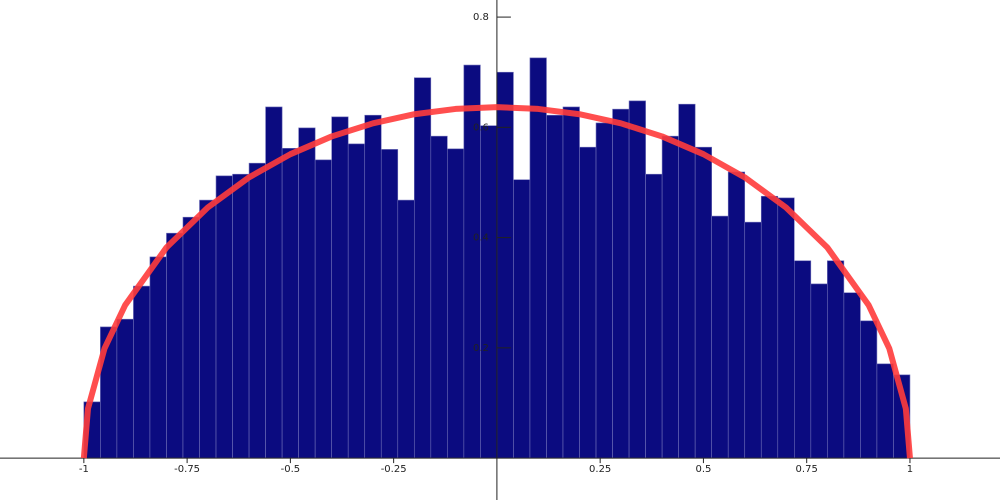  Describe the element at coordinates (394, 469) in the screenshot. I see `x-tick-label: -0.25` at that location.